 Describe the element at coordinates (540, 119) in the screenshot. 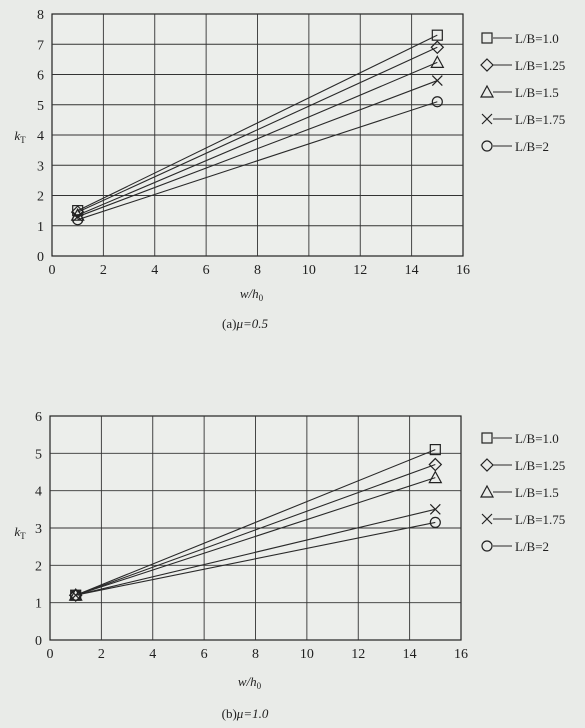

I see `legend-label-a-3: L/B=1.75` at that location.